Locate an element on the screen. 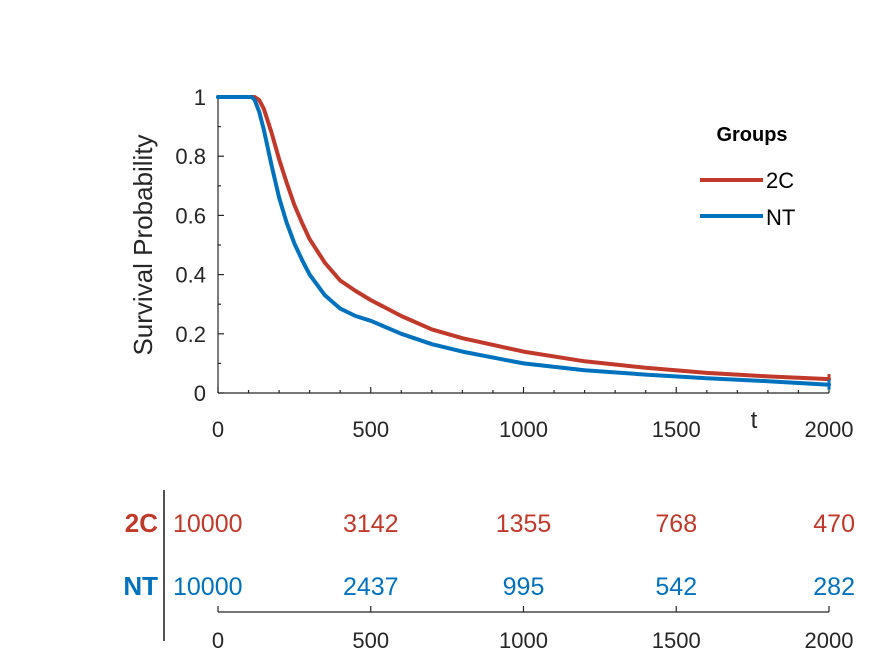 The height and width of the screenshot is (654, 872). risk-value-nt-1000: 995 is located at coordinates (524, 587).